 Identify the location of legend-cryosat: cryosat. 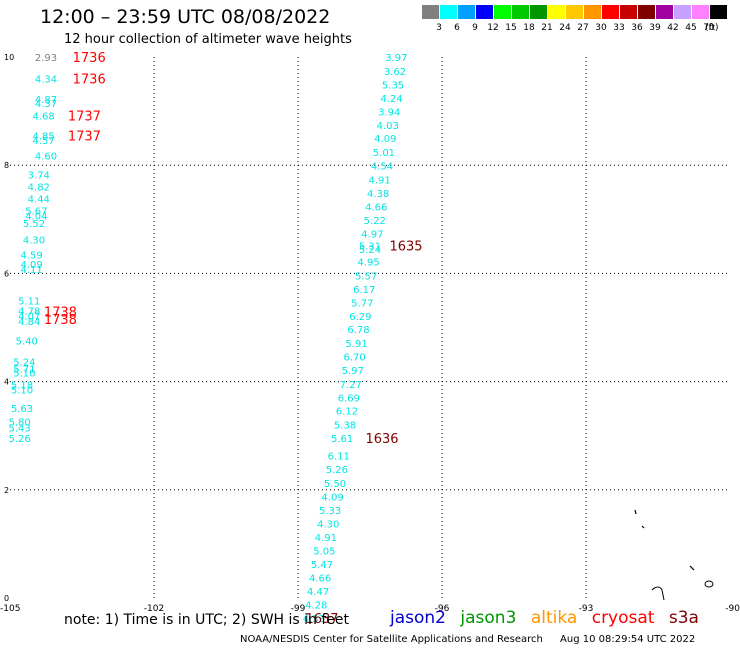
(623, 618).